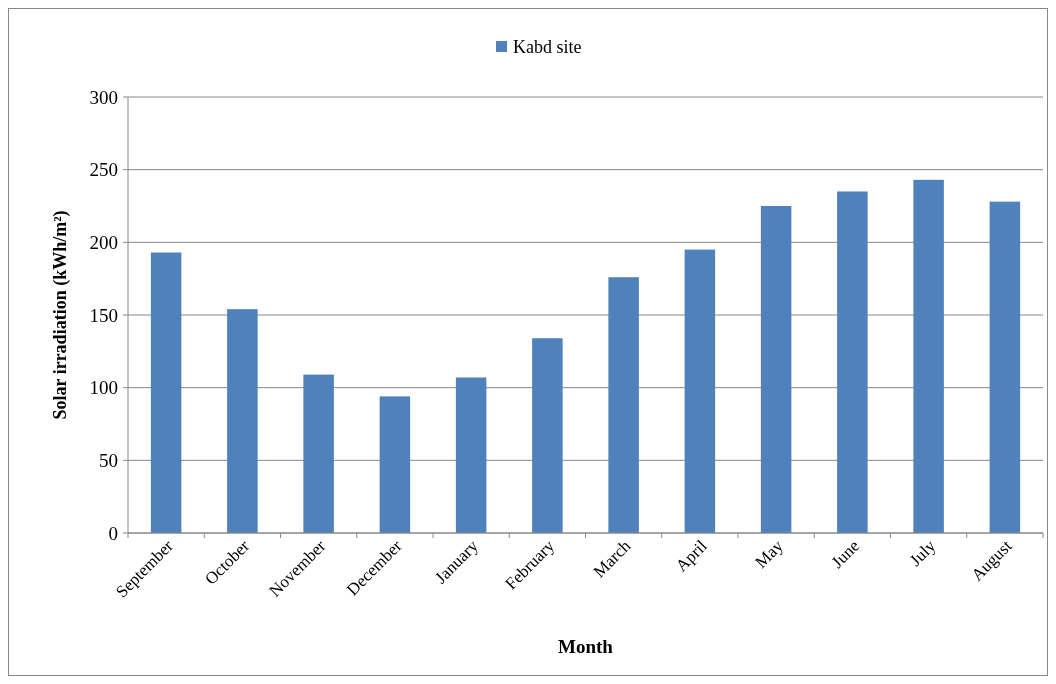 The width and height of the screenshot is (1056, 684). What do you see at coordinates (103, 97) in the screenshot?
I see `y-tick-label: 300` at bounding box center [103, 97].